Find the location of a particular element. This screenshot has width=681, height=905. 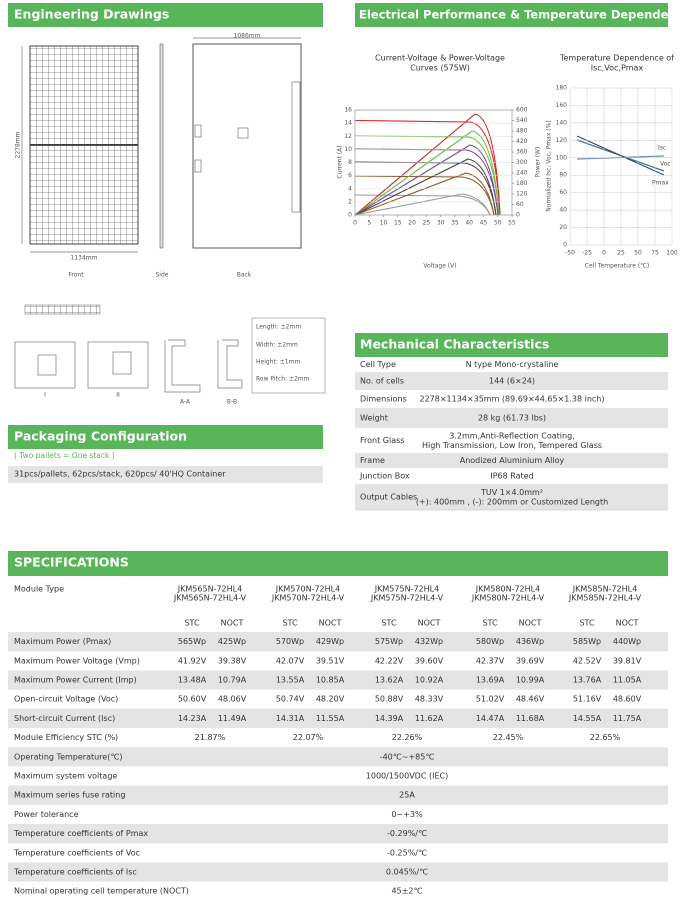

y-tick-label: 16 is located at coordinates (348, 110).